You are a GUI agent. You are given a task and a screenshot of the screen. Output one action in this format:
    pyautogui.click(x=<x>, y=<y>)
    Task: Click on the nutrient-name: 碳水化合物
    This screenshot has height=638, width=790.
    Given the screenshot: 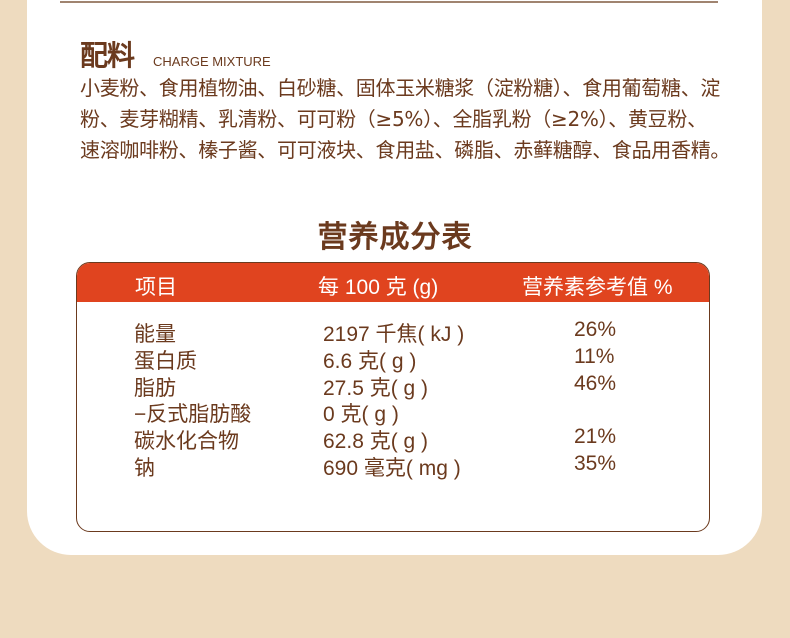 What is the action you would take?
    pyautogui.click(x=186, y=442)
    